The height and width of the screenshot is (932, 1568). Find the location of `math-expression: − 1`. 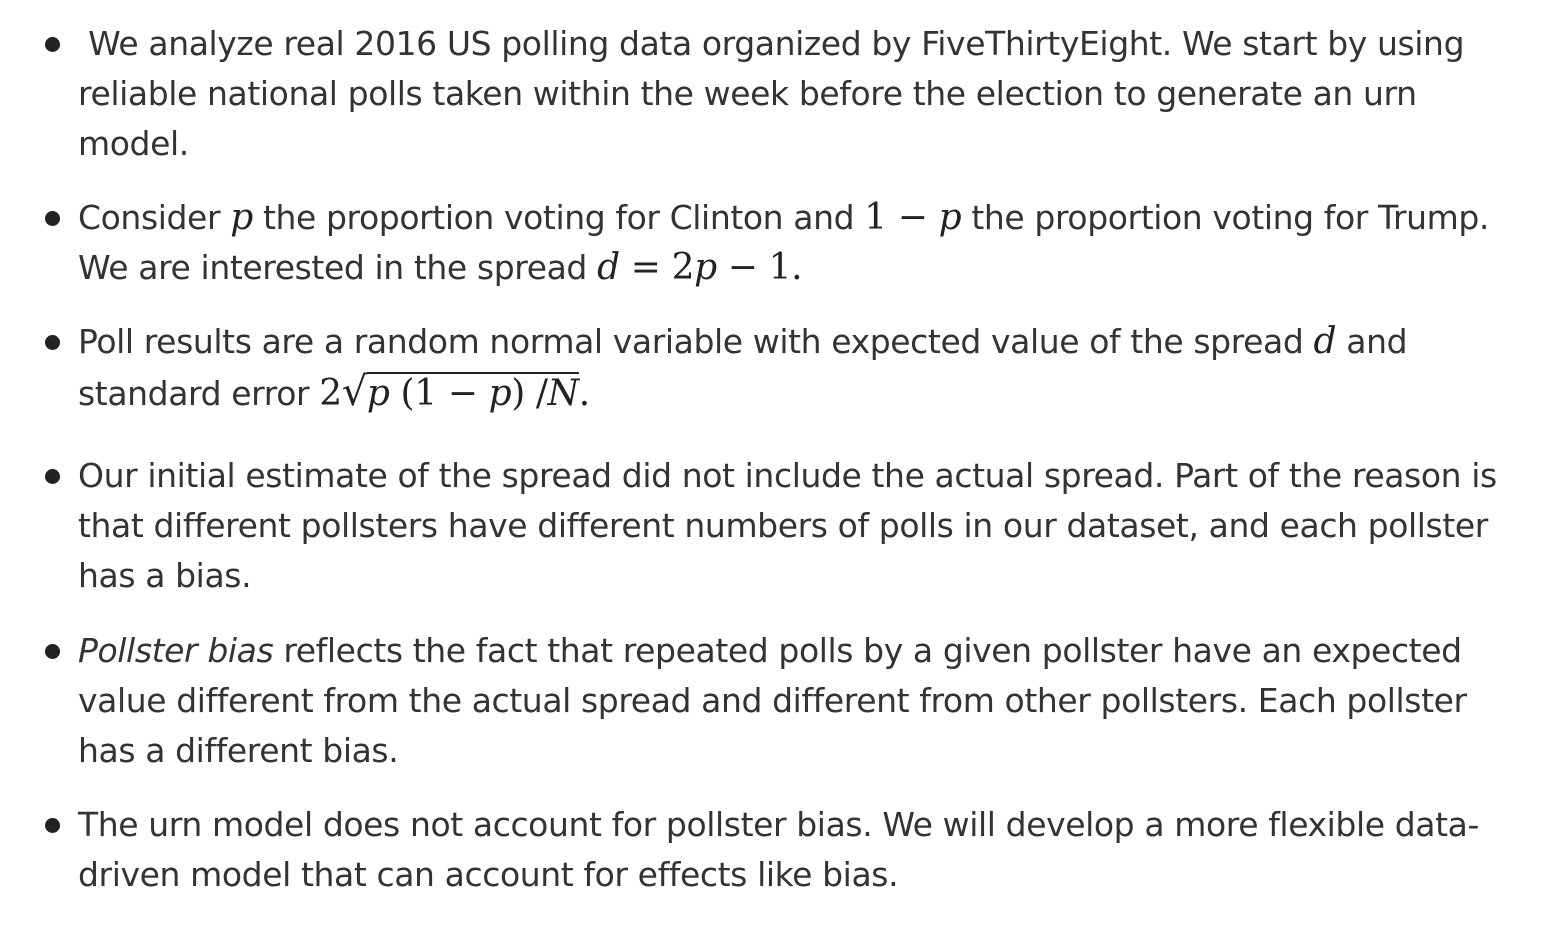

math-expression: − 1 is located at coordinates (754, 267).